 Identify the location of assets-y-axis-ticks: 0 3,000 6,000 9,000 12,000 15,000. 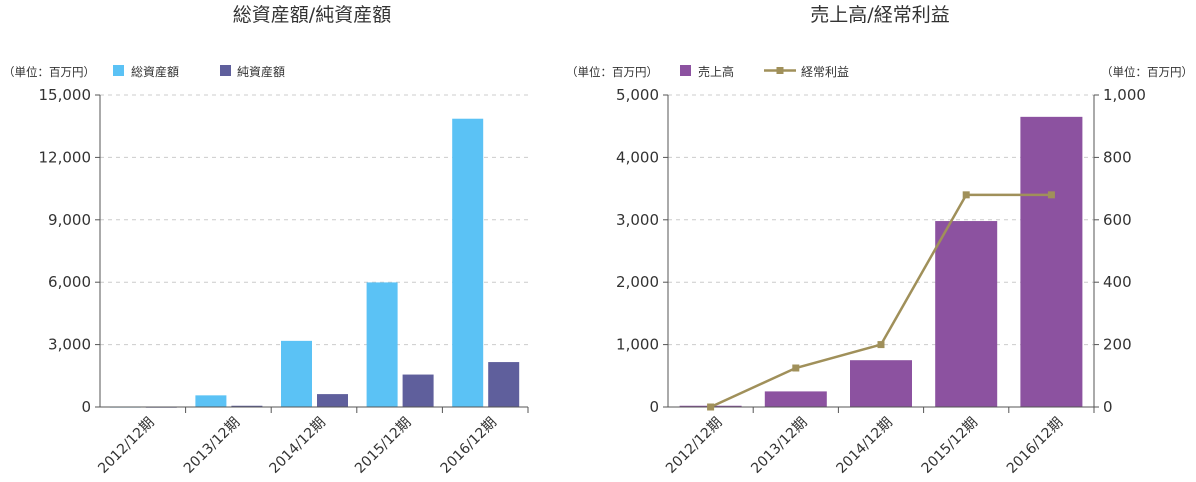
(69, 251).